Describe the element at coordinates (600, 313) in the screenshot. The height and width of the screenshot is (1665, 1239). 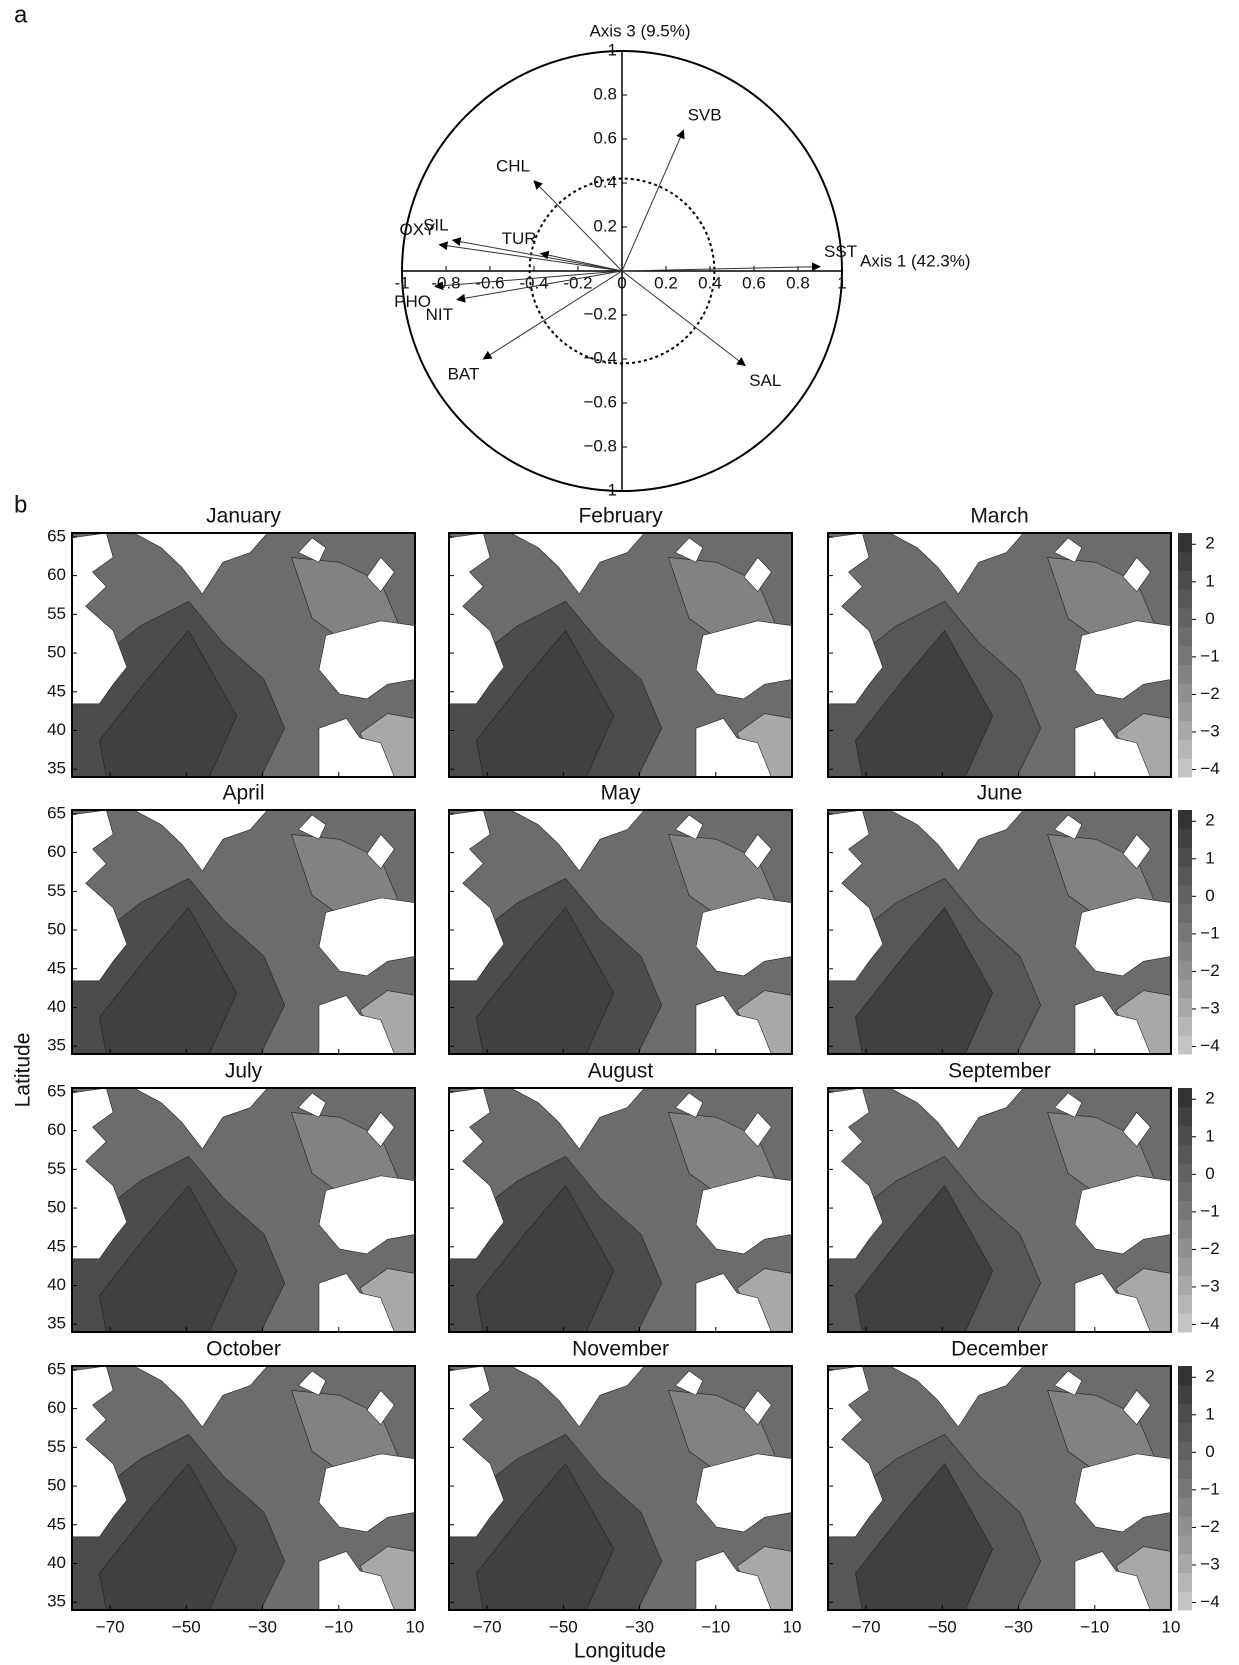
I see `y-tick-label: −0.2` at that location.